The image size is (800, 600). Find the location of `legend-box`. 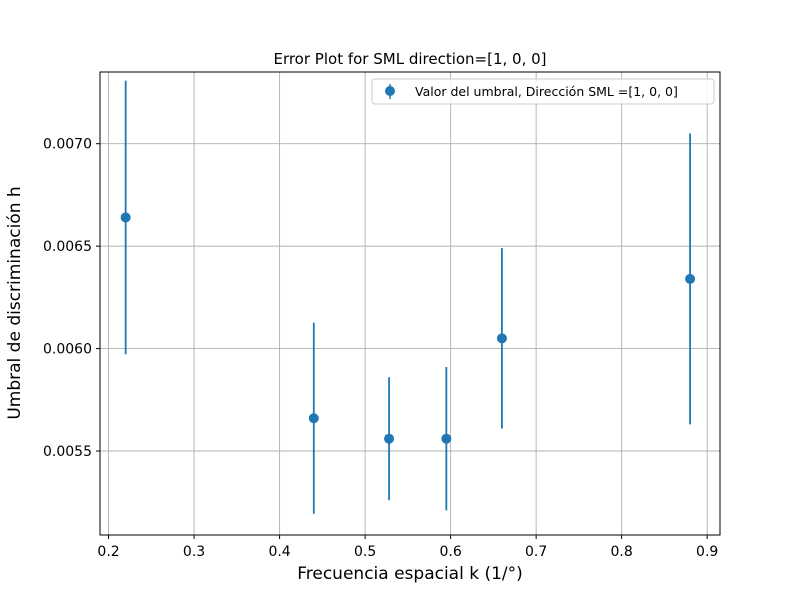

legend-box is located at coordinates (543, 91).